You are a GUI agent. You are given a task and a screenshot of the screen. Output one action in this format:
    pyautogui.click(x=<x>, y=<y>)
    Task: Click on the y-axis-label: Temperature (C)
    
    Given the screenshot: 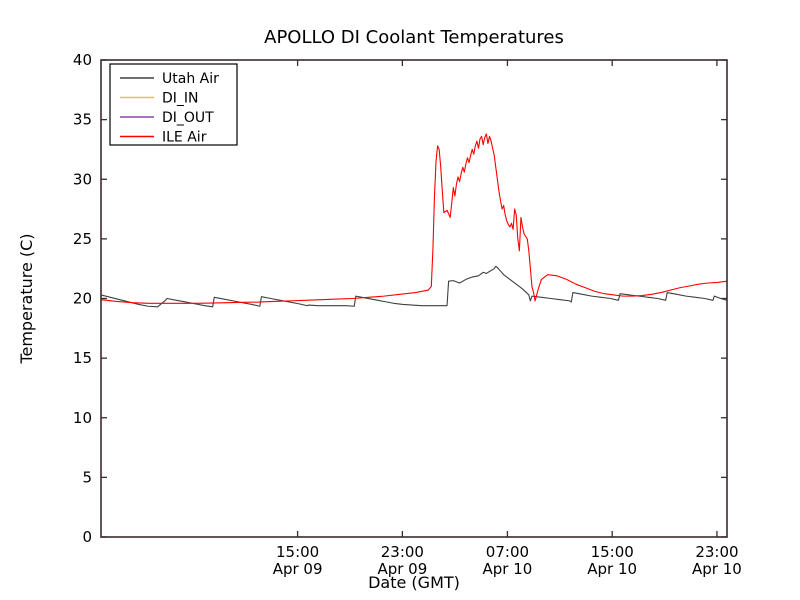 What is the action you would take?
    pyautogui.click(x=26, y=298)
    